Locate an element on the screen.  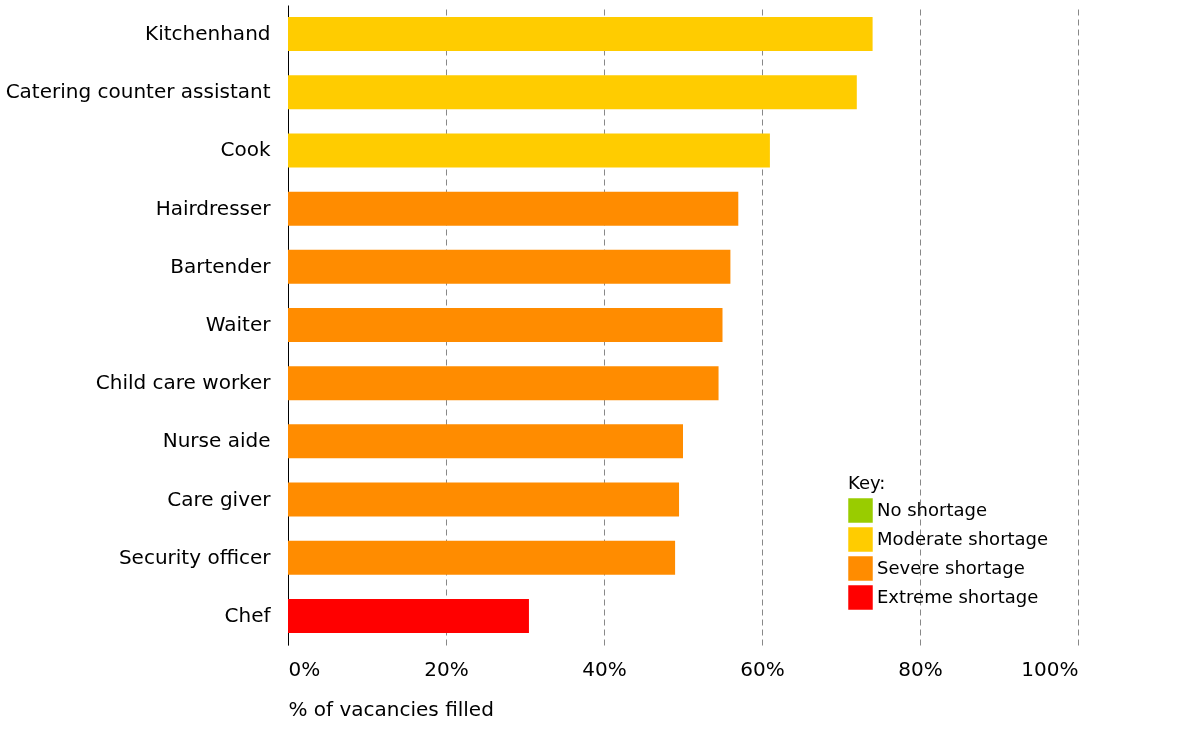
y-tick-label: Catering counter assistant is located at coordinates (138, 91).